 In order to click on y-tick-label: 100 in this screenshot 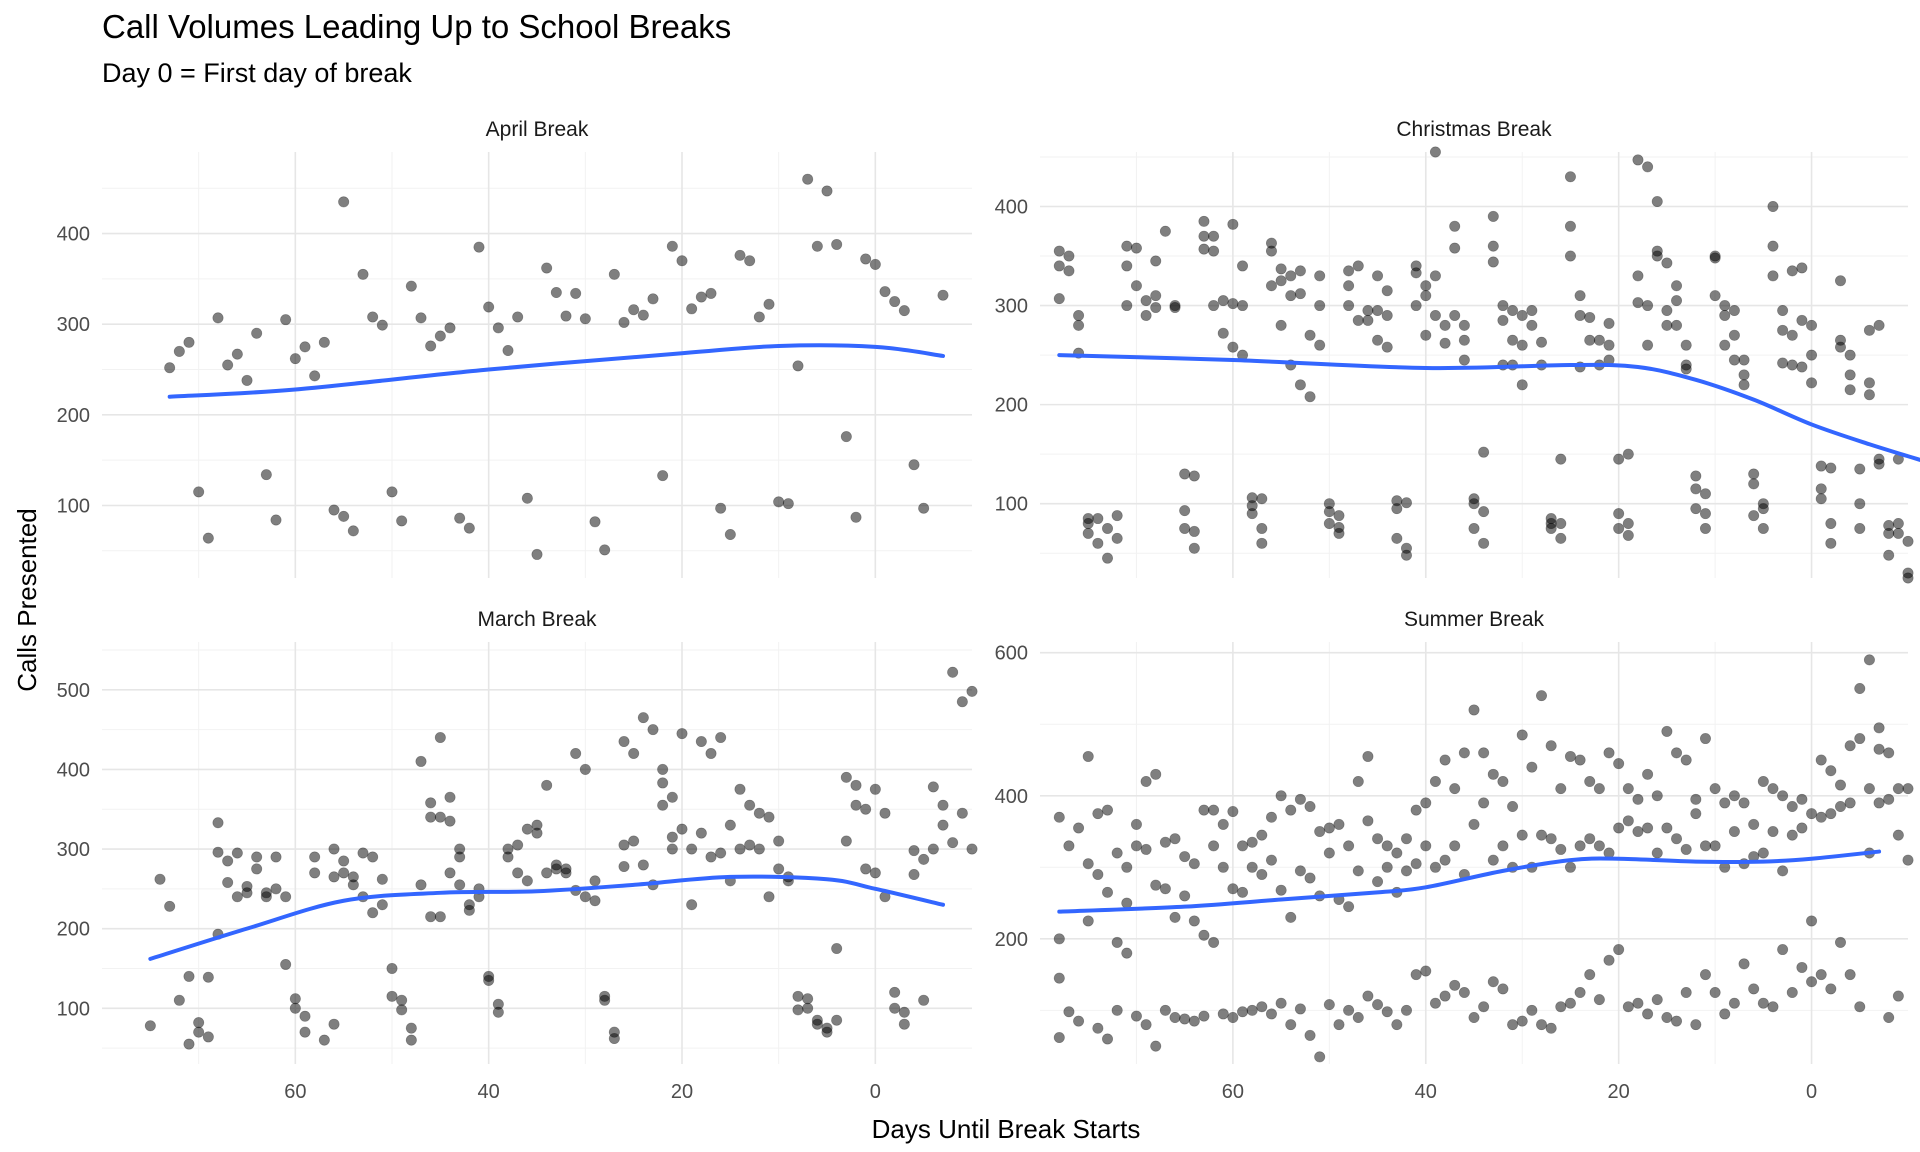, I will do `click(73, 1009)`.